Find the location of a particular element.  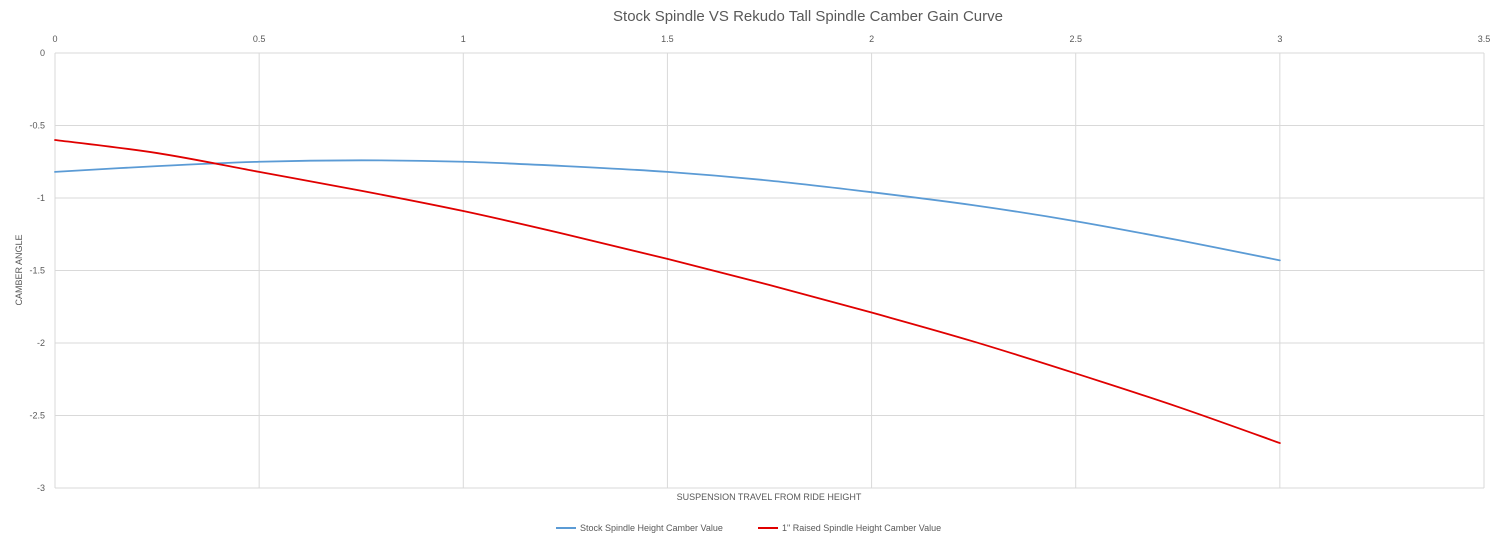

y-tick-label: -1 is located at coordinates (41, 198).